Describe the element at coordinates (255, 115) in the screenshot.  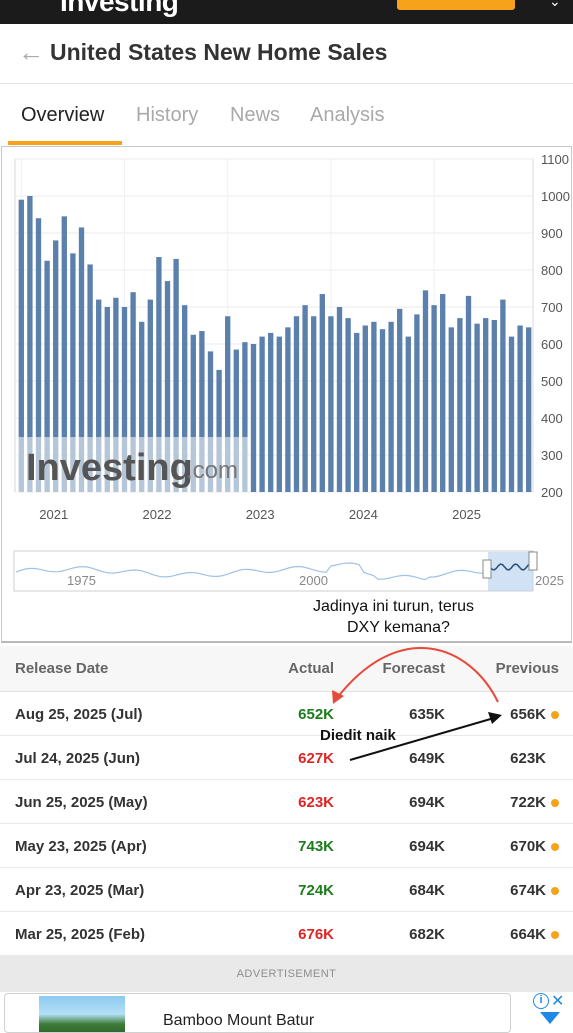
I see `tab-news: News` at that location.